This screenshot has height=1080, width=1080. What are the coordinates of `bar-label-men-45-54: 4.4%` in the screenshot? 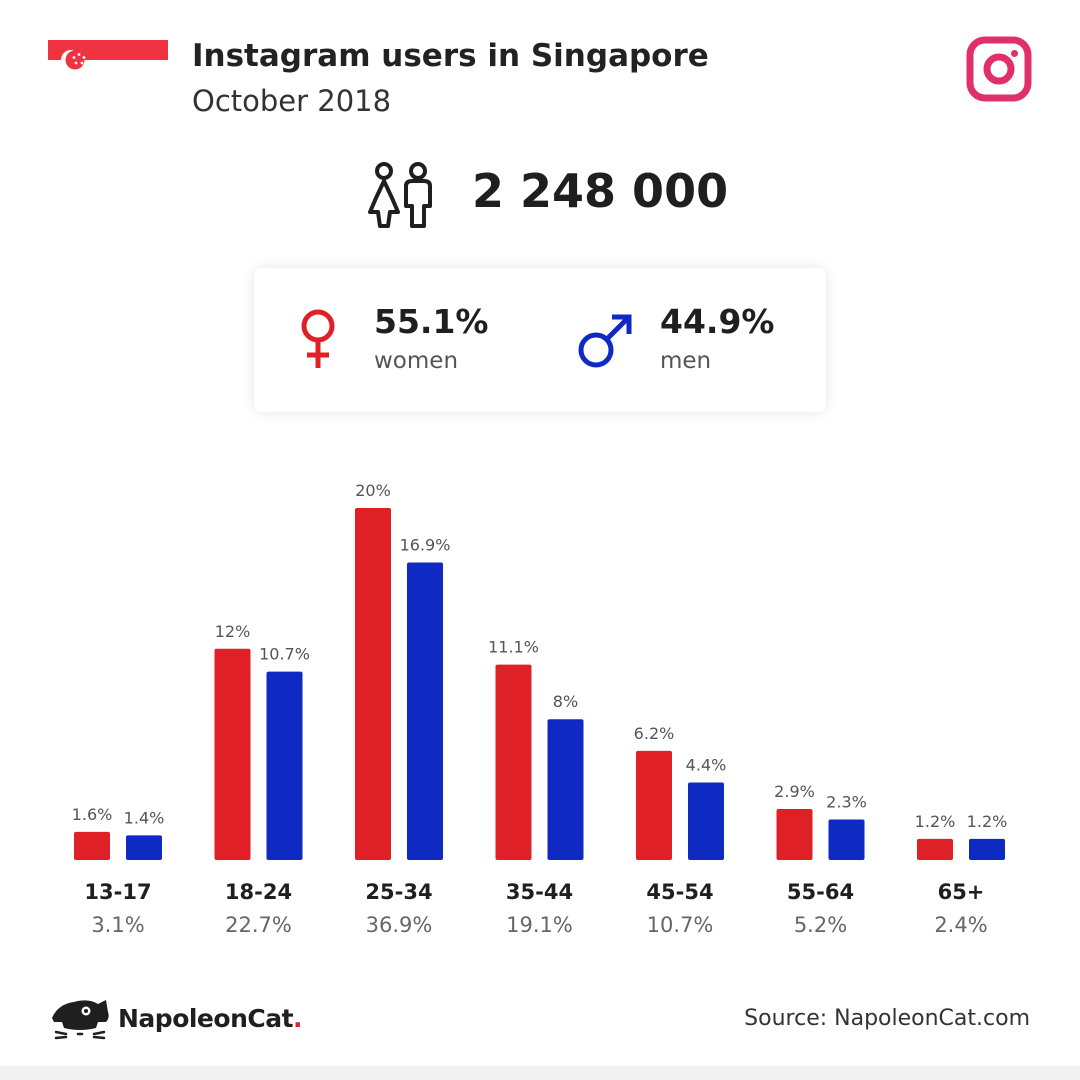 It's located at (706, 765).